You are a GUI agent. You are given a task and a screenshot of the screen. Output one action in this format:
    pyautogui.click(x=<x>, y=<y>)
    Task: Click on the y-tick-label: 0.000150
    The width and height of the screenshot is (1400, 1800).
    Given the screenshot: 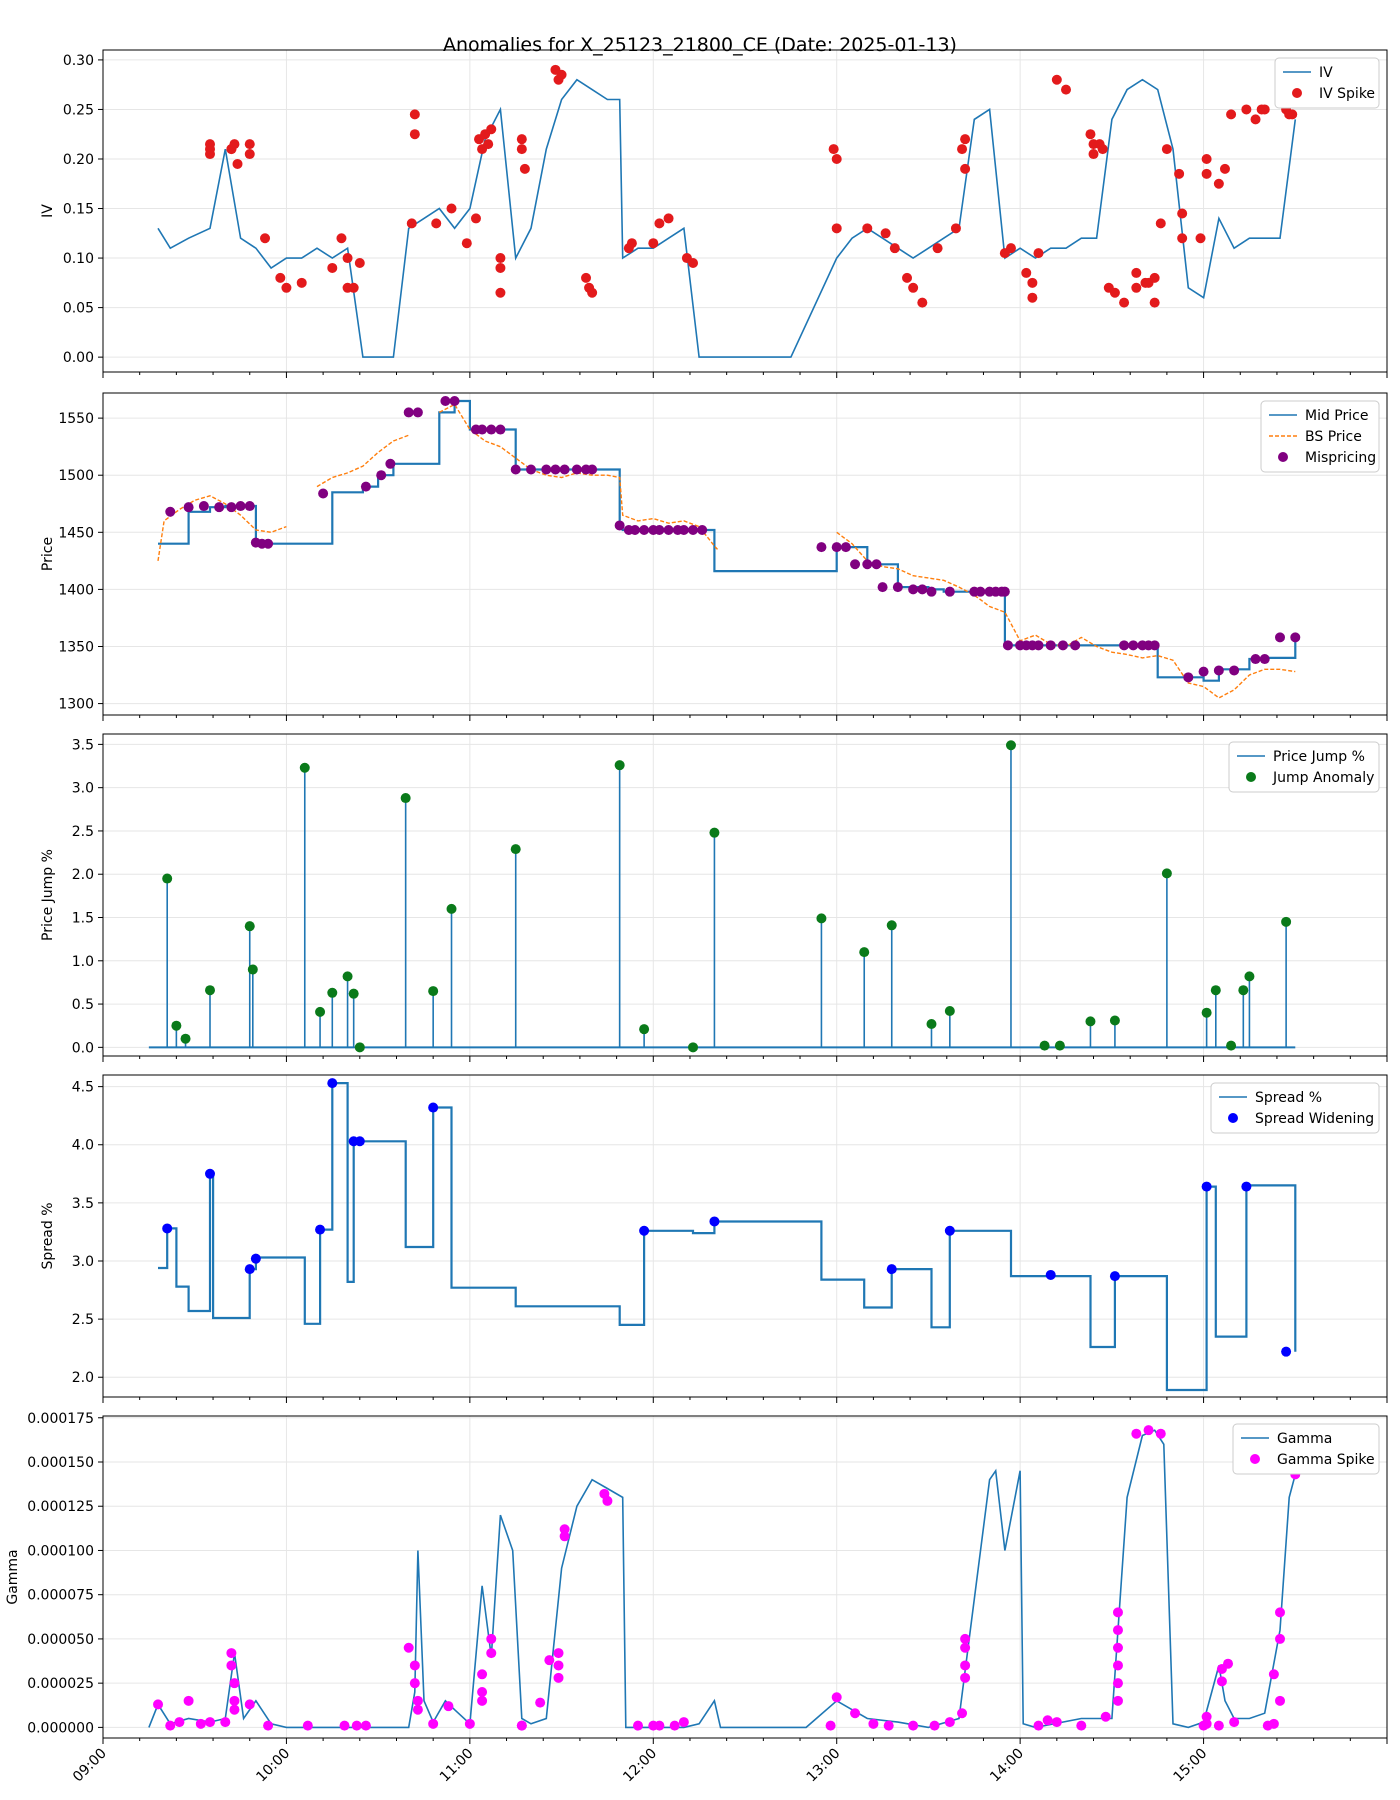 What is the action you would take?
    pyautogui.click(x=60, y=1463)
    